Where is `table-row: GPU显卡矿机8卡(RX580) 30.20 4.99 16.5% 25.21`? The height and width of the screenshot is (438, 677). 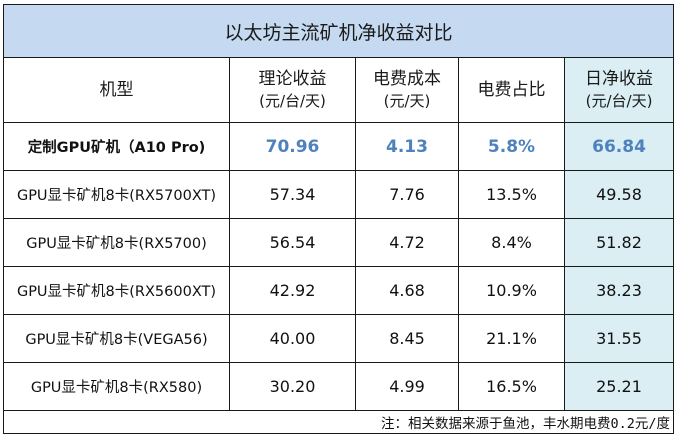
table-row: GPU显卡矿机8卡(RX580) 30.20 4.99 16.5% 25.21 is located at coordinates (339, 386).